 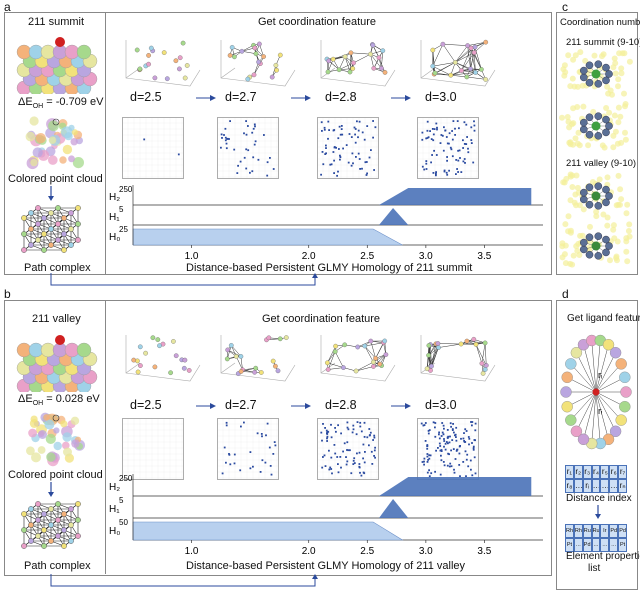 I want to click on cloud-adsorbate, so click(x=56, y=122).